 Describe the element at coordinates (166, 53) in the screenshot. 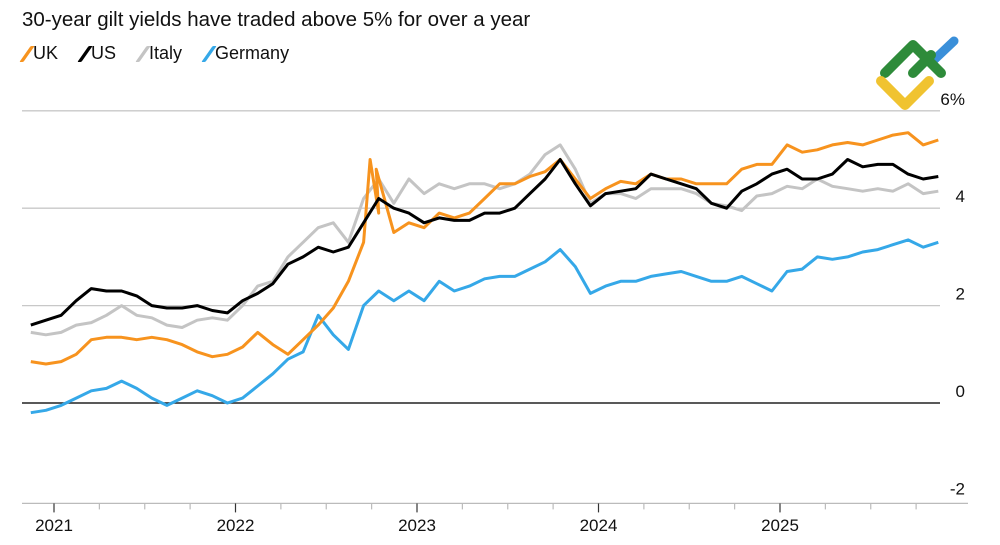

I see `legend-label: Italy` at that location.